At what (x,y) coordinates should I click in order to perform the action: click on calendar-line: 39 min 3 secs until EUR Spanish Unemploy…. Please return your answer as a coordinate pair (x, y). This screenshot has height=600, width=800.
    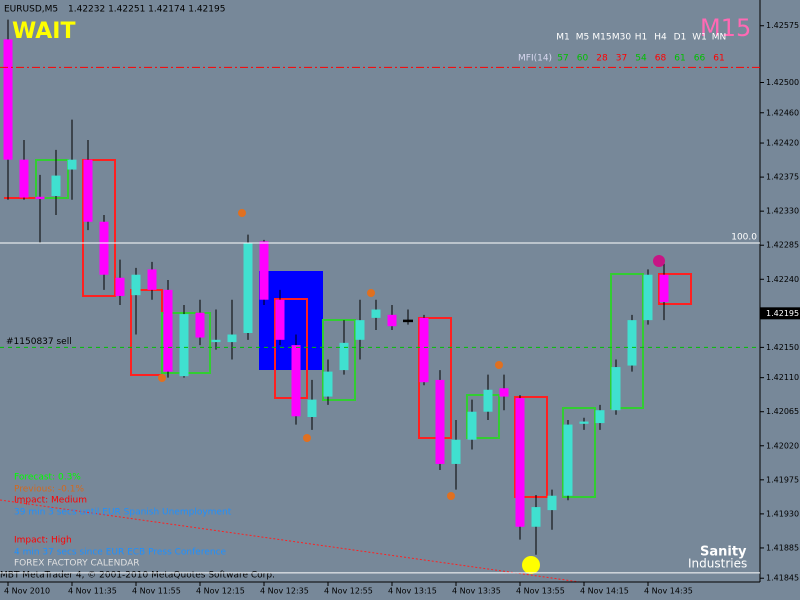
    Looking at the image, I should click on (123, 513).